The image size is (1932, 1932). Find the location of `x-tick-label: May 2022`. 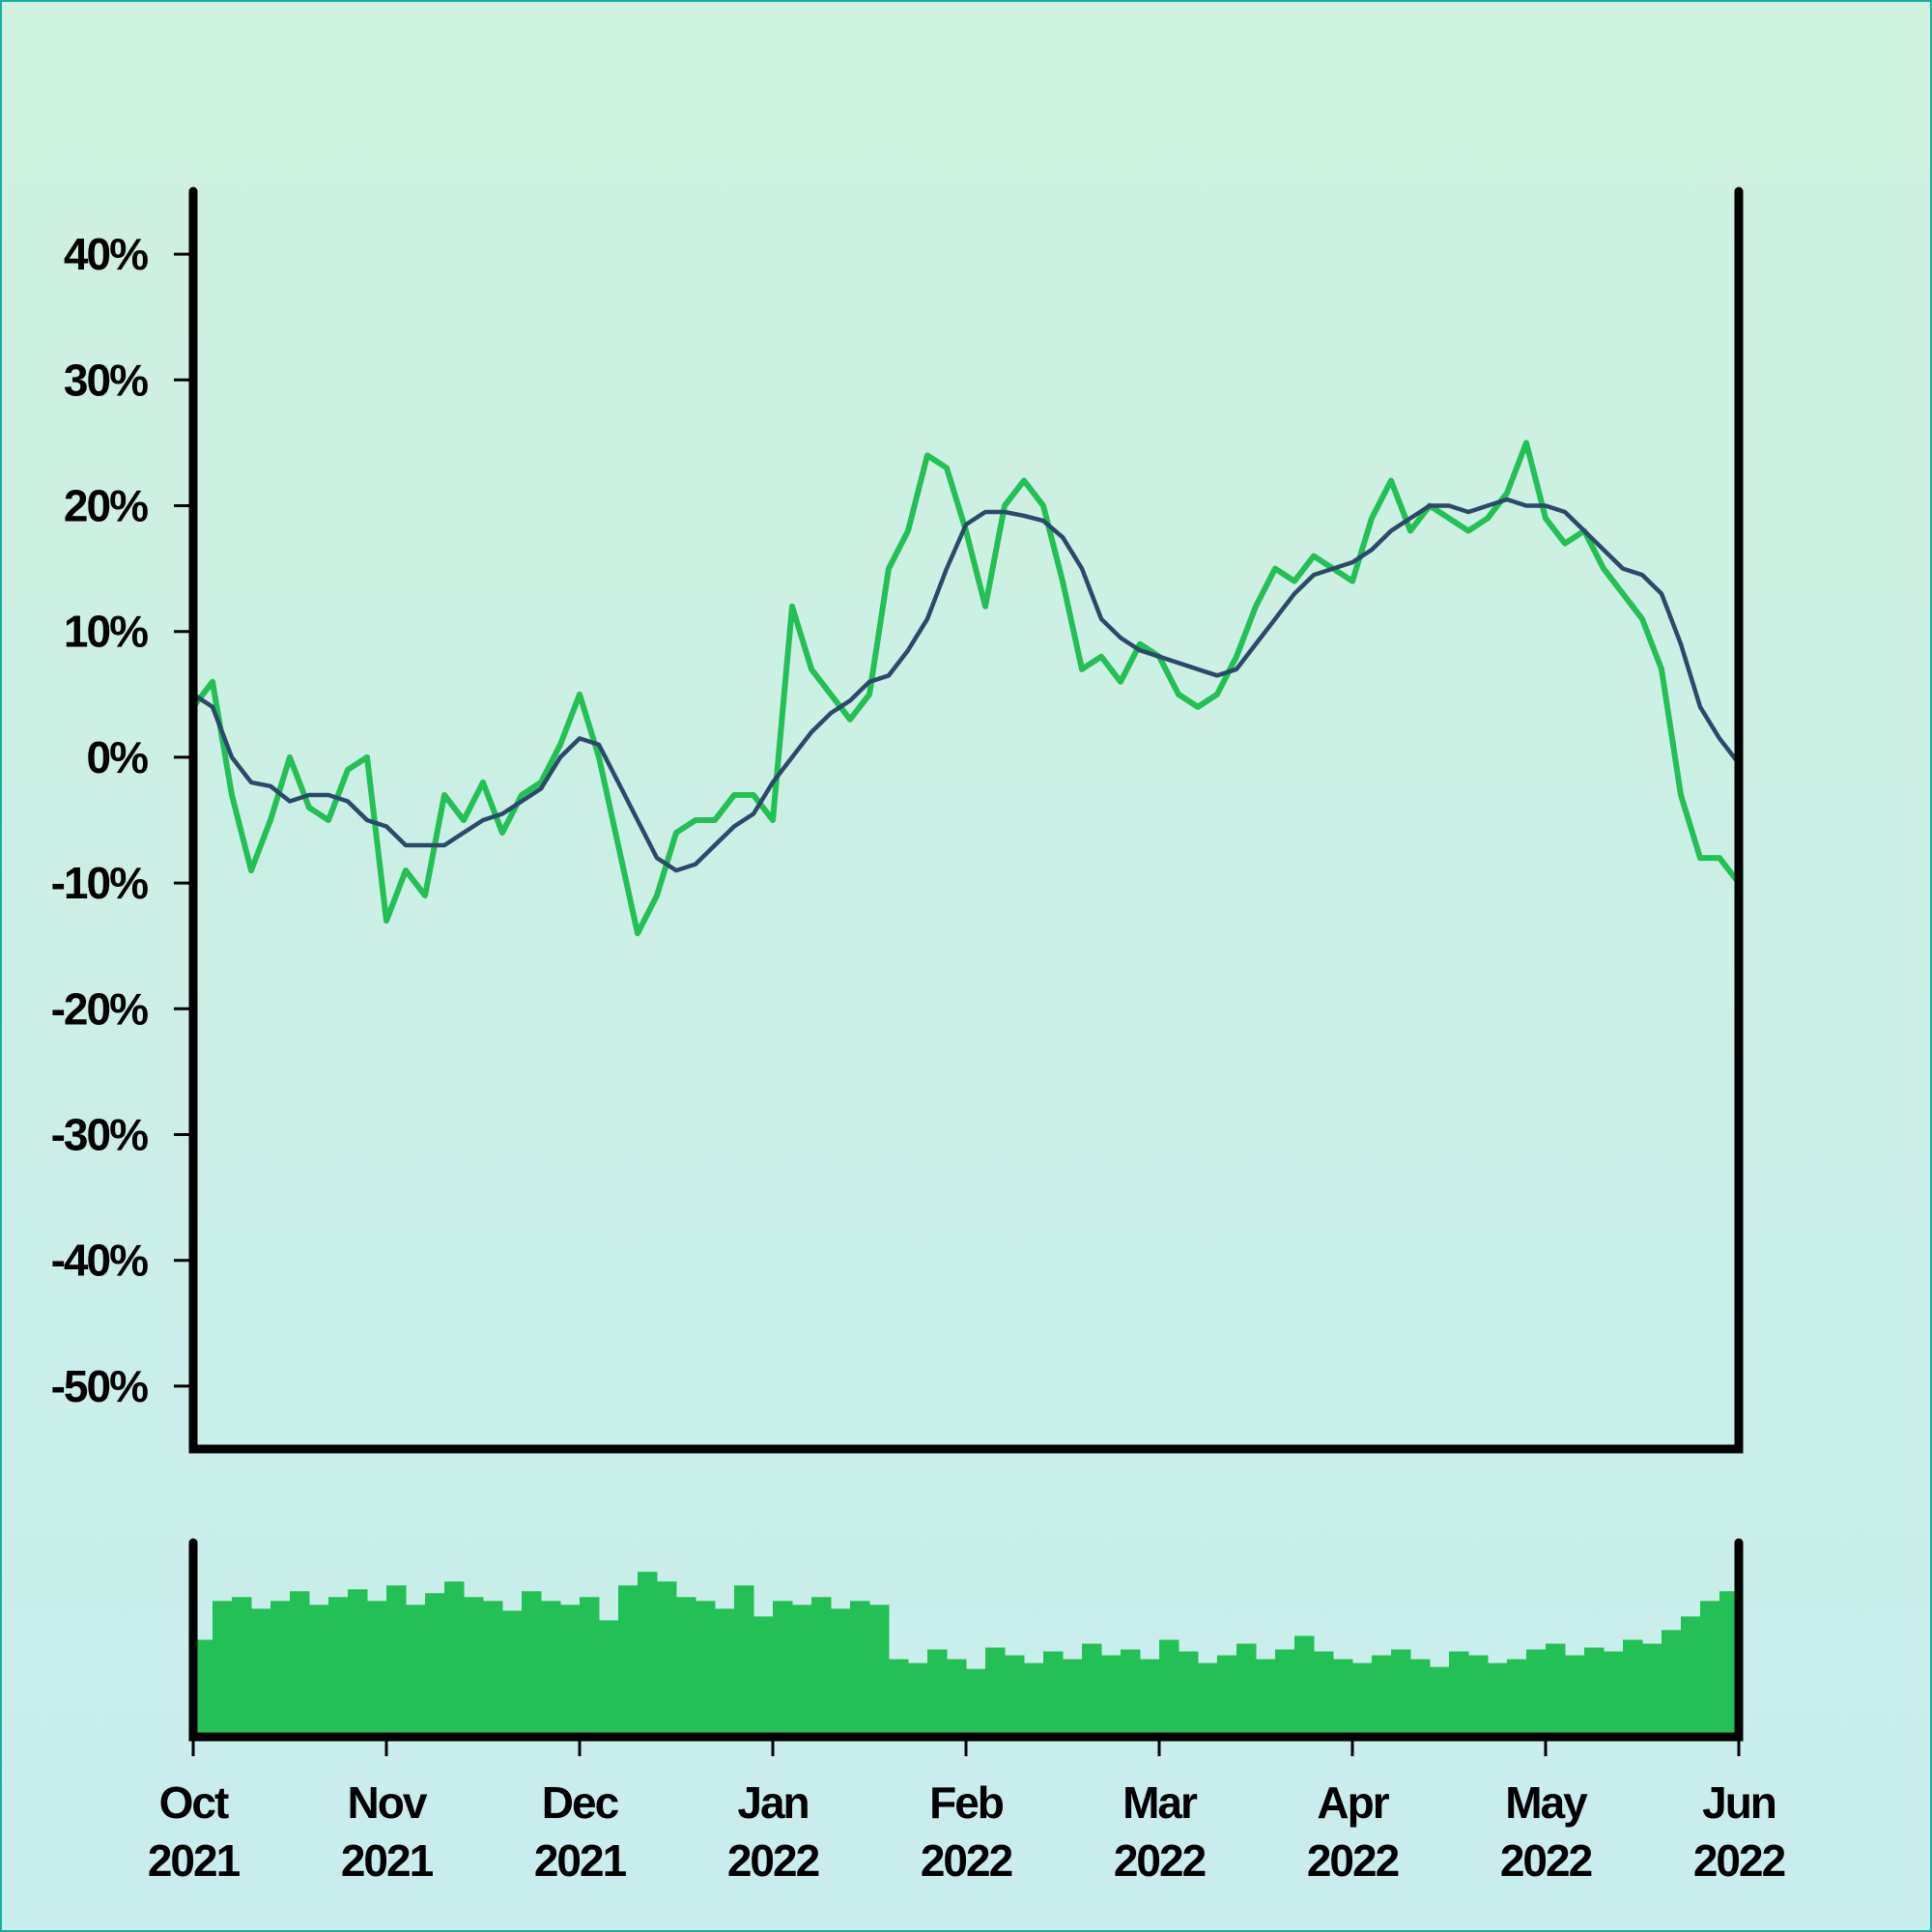

x-tick-label: May 2022 is located at coordinates (1546, 1831).